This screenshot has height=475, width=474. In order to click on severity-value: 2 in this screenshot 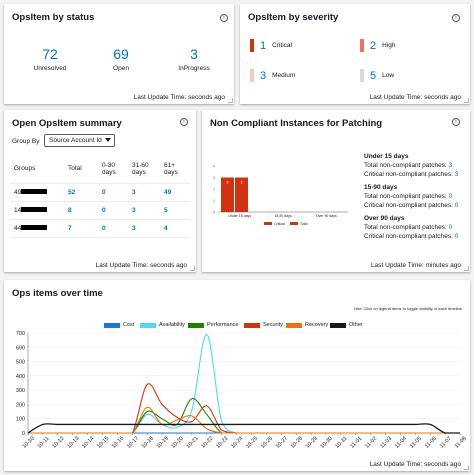, I will do `click(373, 45)`.